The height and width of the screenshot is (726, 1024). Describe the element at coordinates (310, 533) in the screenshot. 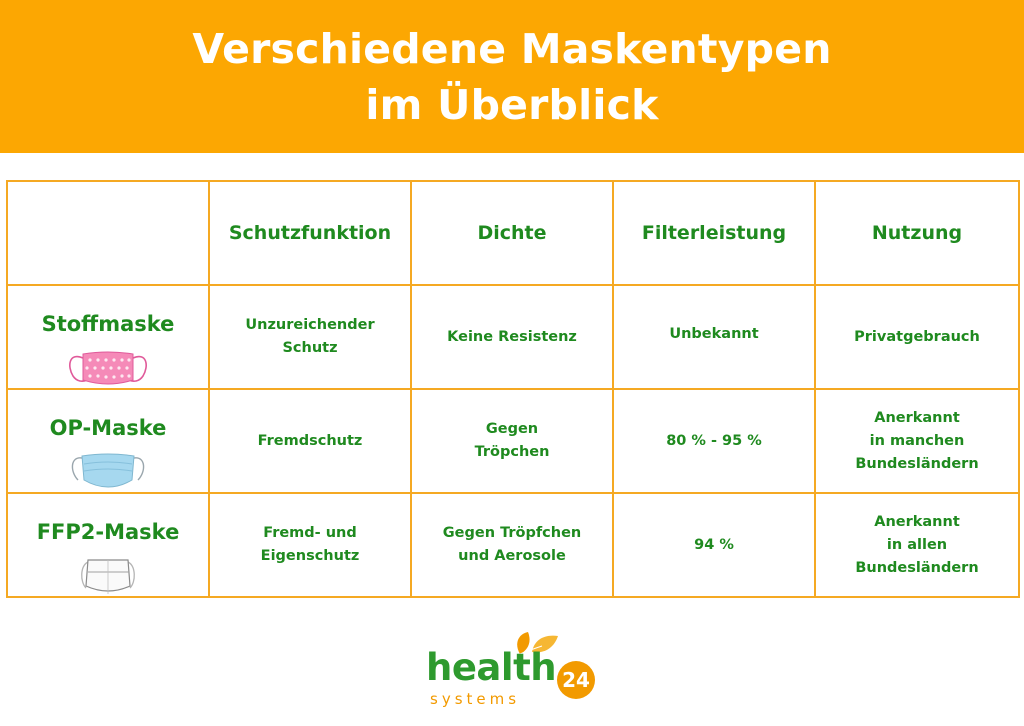

I see `cell-text: Fremd- und` at that location.